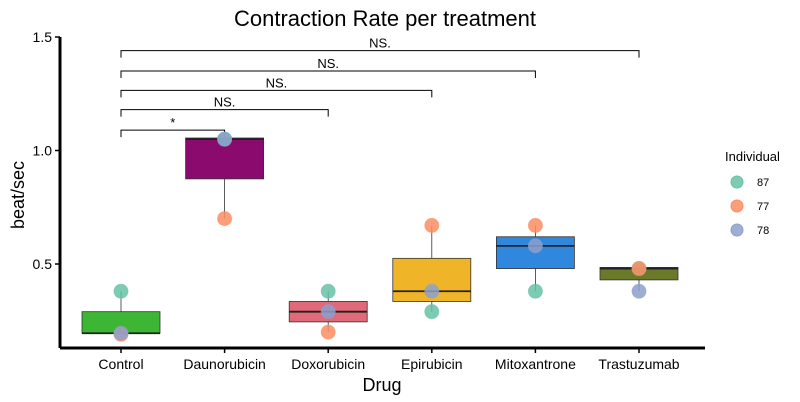 The image size is (800, 402). I want to click on x-tick-label: Control, so click(120, 364).